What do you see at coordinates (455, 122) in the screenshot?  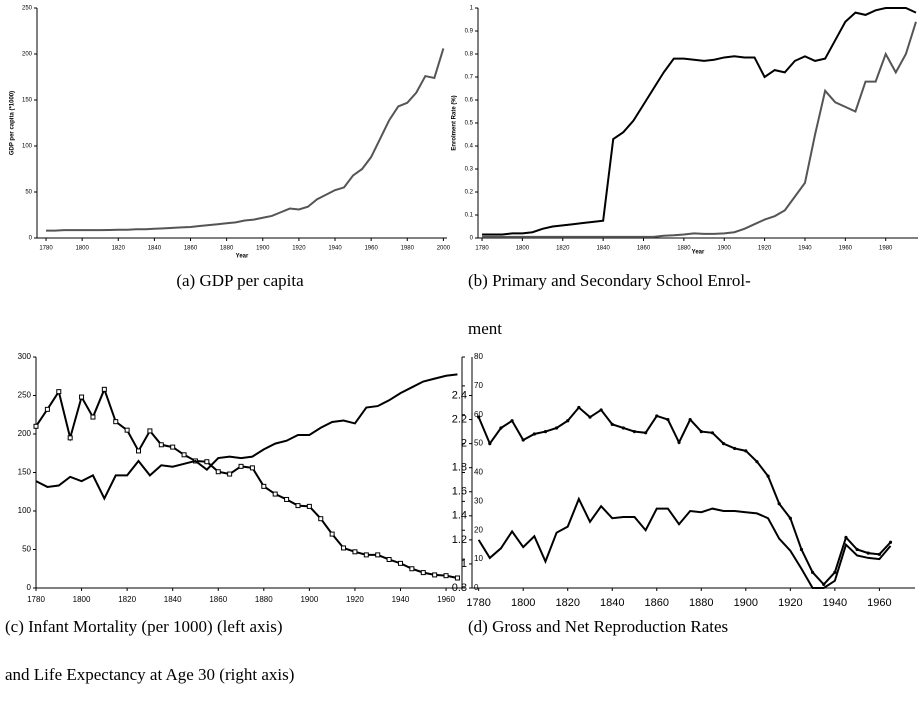 I see `y-axis-title: Enrolment Rate (%)` at bounding box center [455, 122].